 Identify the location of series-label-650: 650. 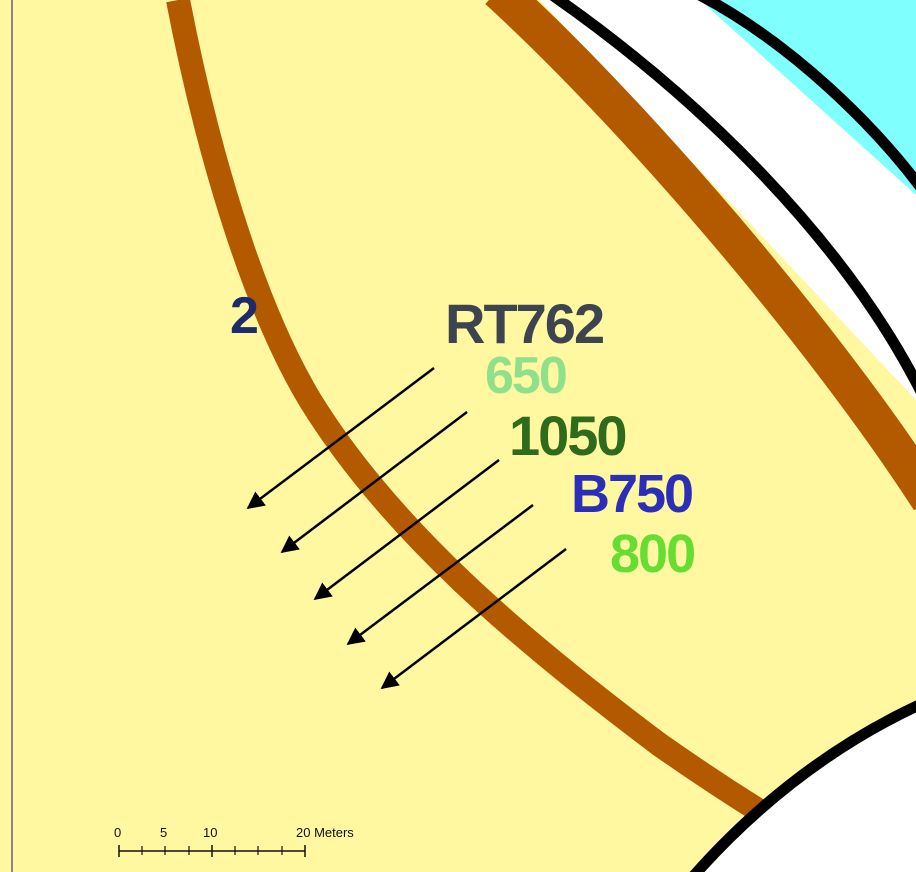
(525, 376).